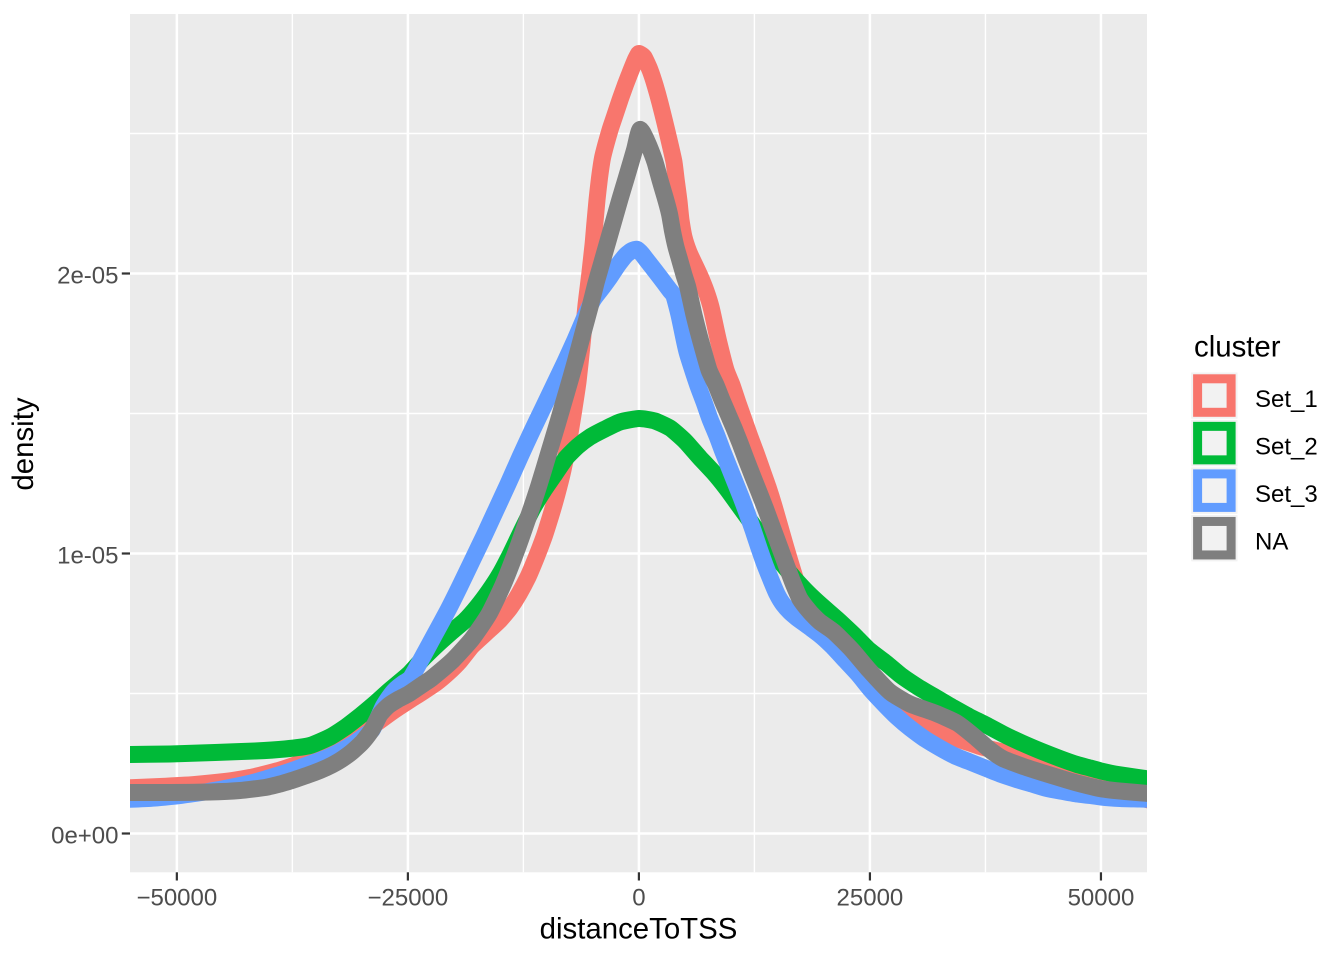  I want to click on svg-text: 2e-05, so click(87, 275).